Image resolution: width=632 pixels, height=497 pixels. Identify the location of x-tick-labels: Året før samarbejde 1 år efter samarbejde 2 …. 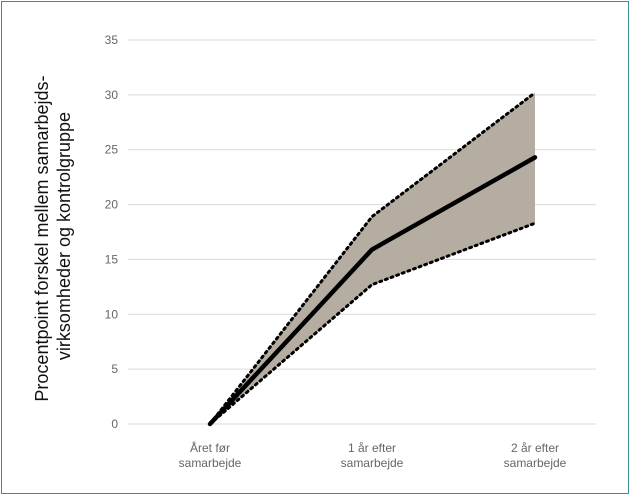
(373, 455).